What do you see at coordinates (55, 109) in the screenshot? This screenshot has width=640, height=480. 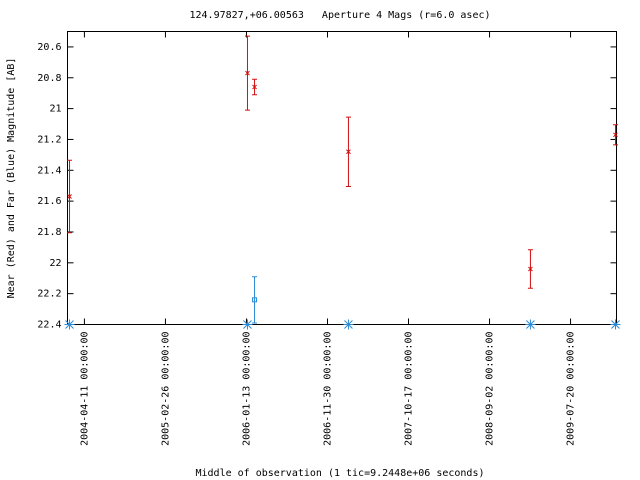 I see `y-tick-label: 21` at bounding box center [55, 109].